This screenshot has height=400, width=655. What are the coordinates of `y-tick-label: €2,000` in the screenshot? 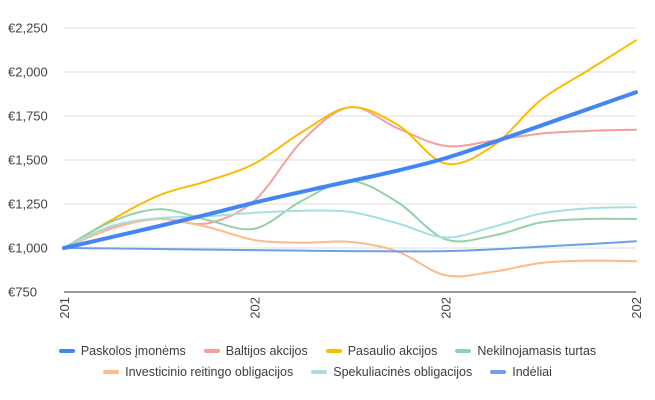 It's located at (28, 72).